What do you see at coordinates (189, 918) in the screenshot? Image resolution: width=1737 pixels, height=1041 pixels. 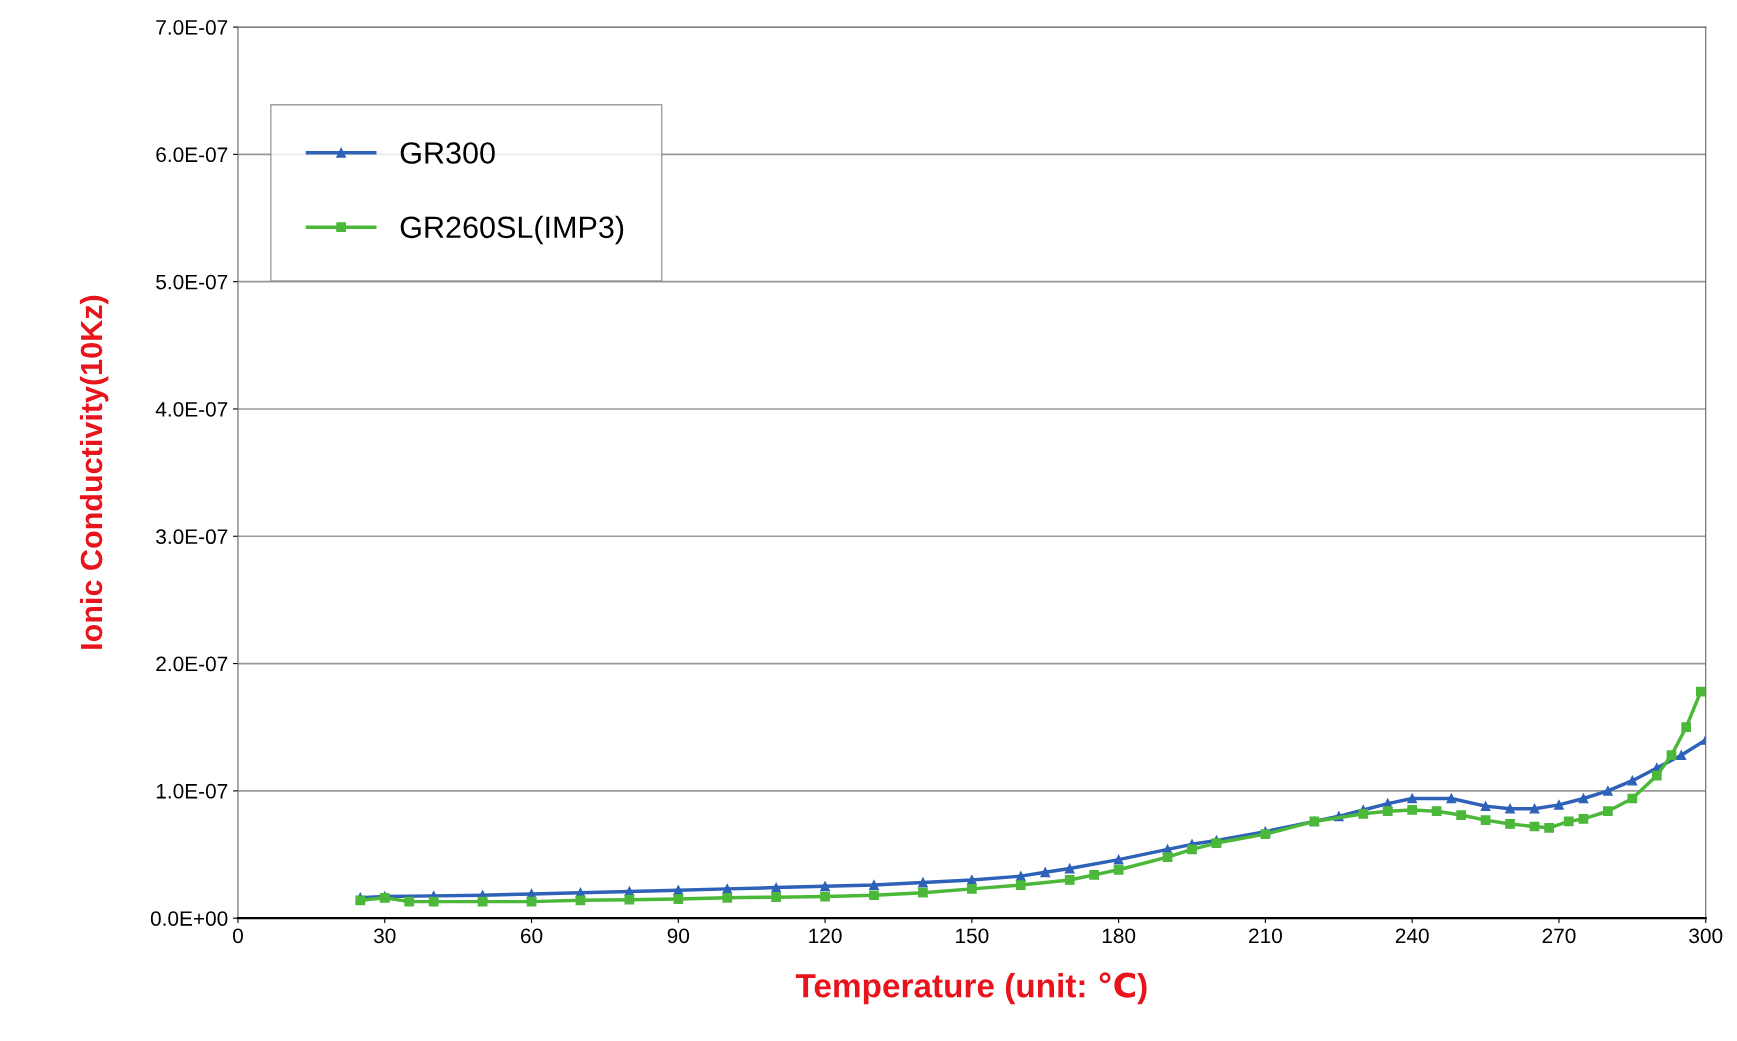 I see `y-tick-label: 0.0E+00` at bounding box center [189, 918].